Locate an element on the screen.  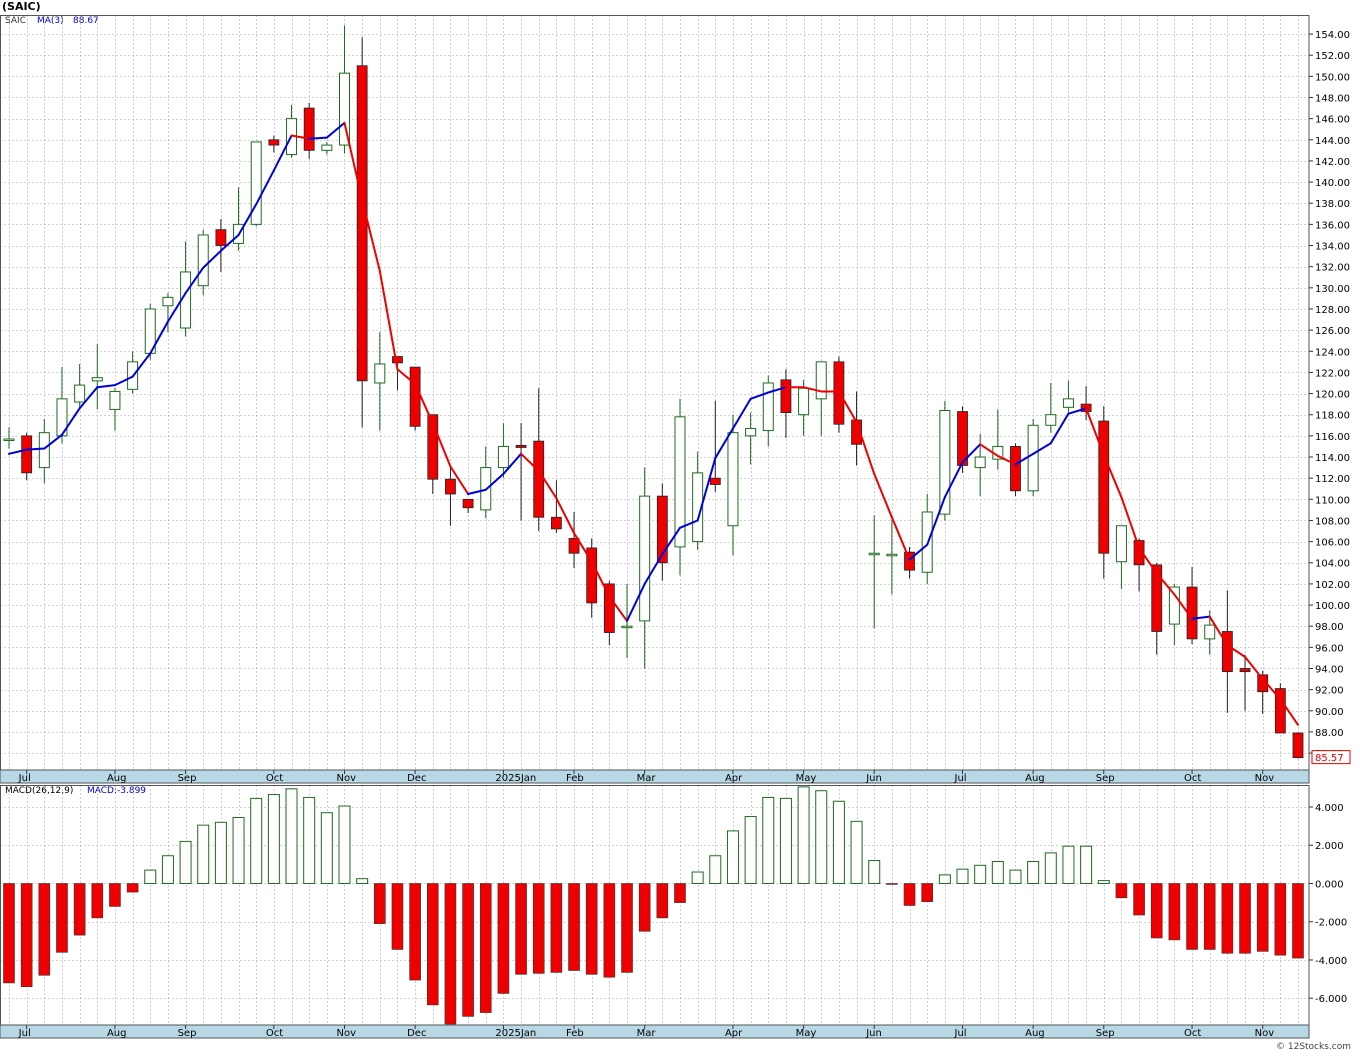
macd-y-label: -6.000 is located at coordinates (1331, 999).